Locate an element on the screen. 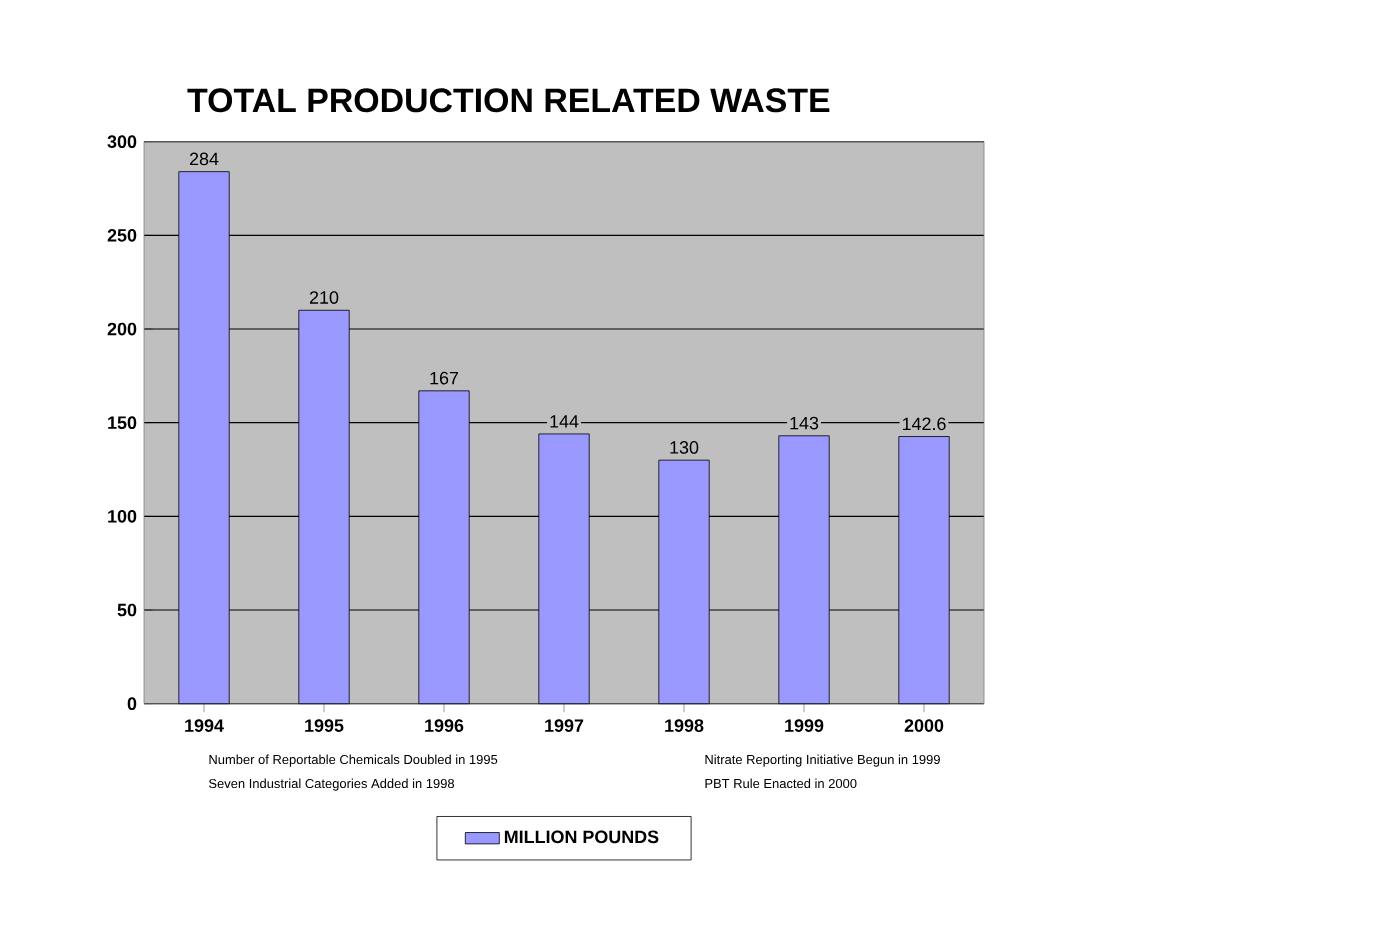 The height and width of the screenshot is (936, 1398). data-label: 167 is located at coordinates (444, 378).